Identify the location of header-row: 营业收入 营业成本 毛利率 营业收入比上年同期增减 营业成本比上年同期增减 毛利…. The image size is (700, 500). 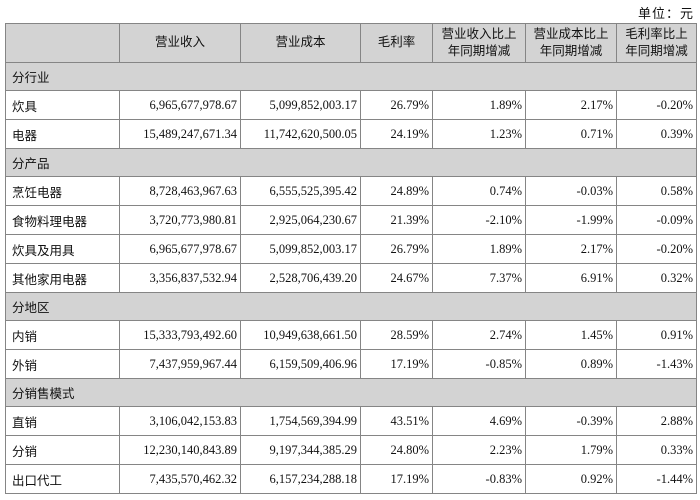
(351, 43).